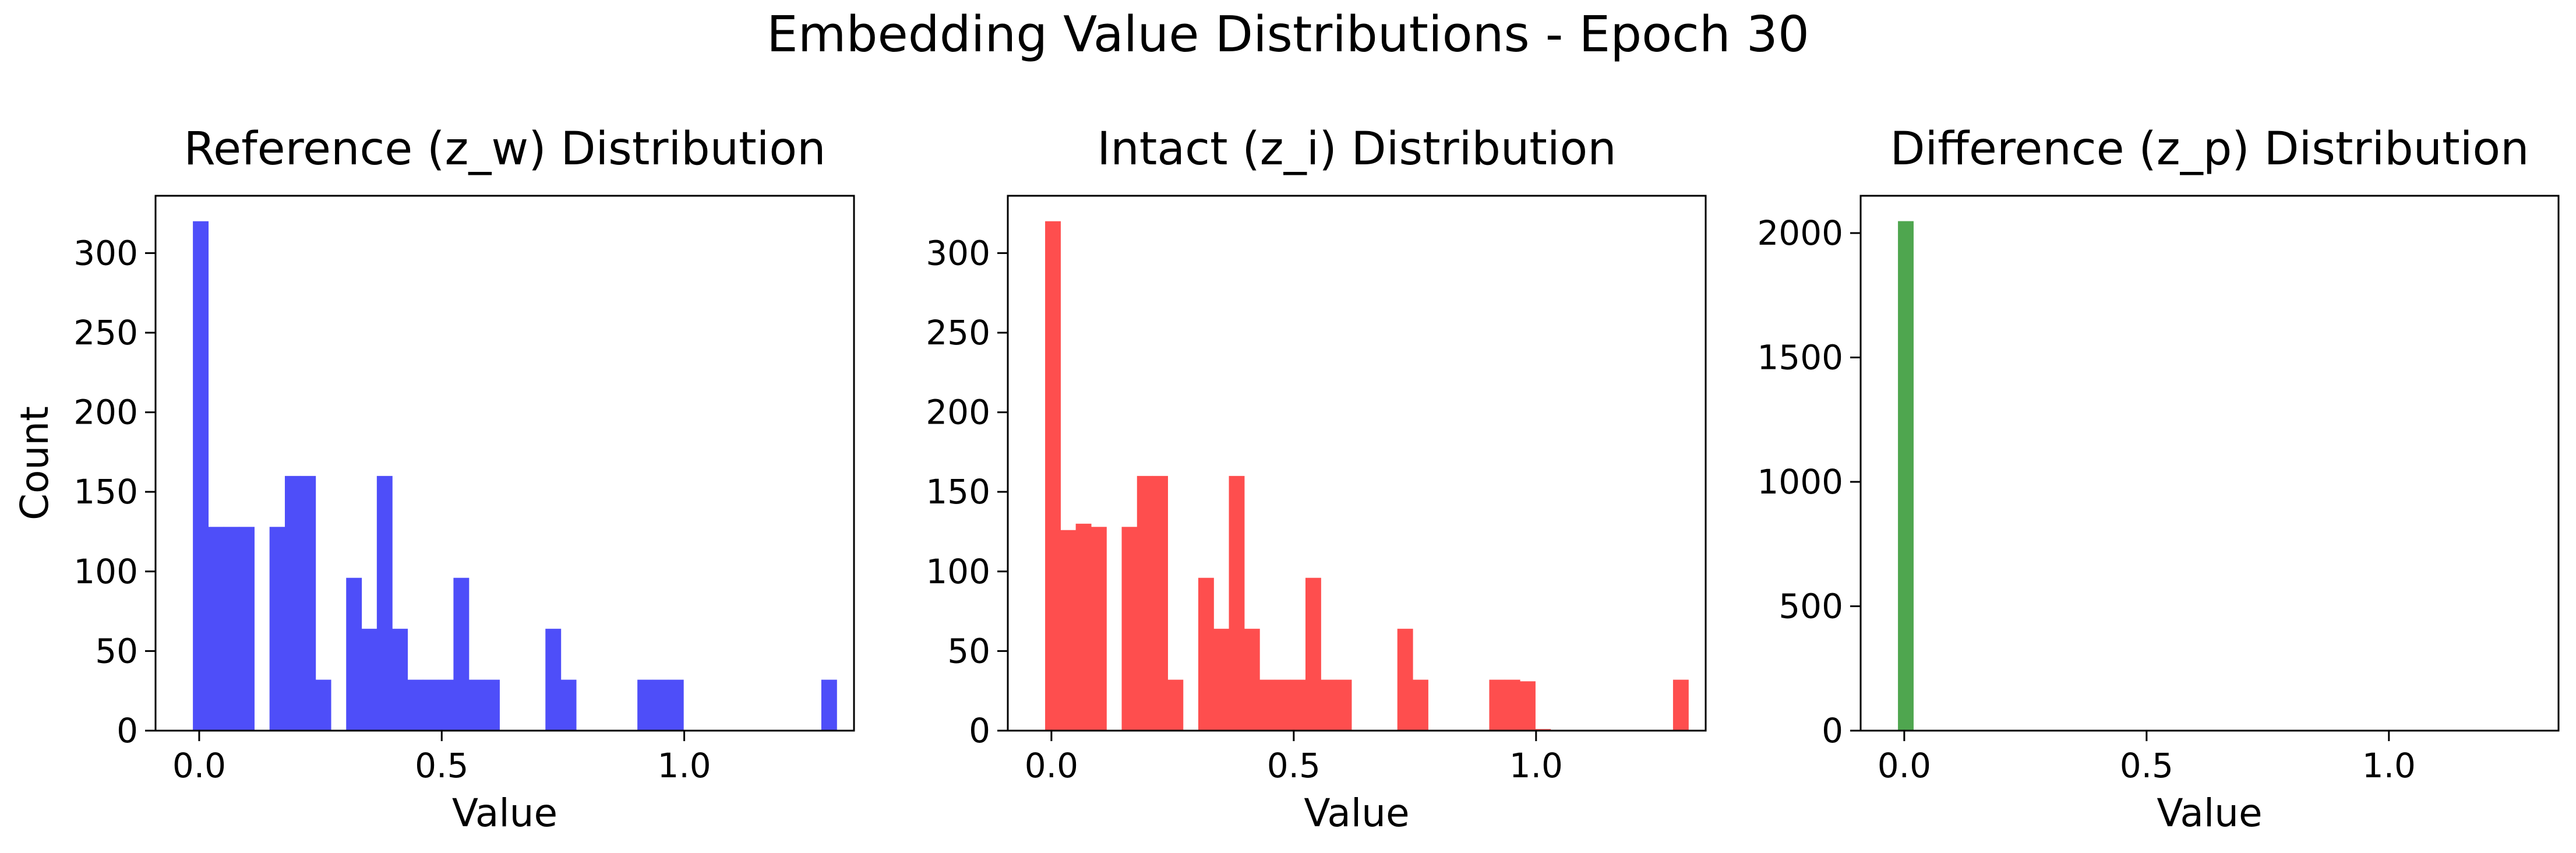 The image size is (2576, 853). Describe the element at coordinates (2210, 149) in the screenshot. I see `panel-title: Difference (z_p) Distribution` at that location.